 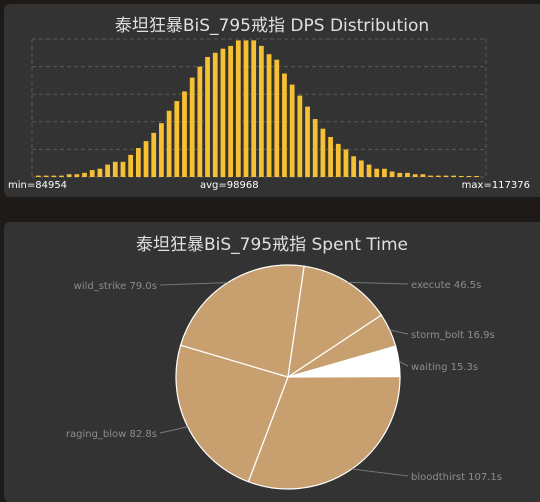 I want to click on spent-time-title: 泰坦狂暴BiS_795戒指 Spent Time, so click(x=272, y=245).